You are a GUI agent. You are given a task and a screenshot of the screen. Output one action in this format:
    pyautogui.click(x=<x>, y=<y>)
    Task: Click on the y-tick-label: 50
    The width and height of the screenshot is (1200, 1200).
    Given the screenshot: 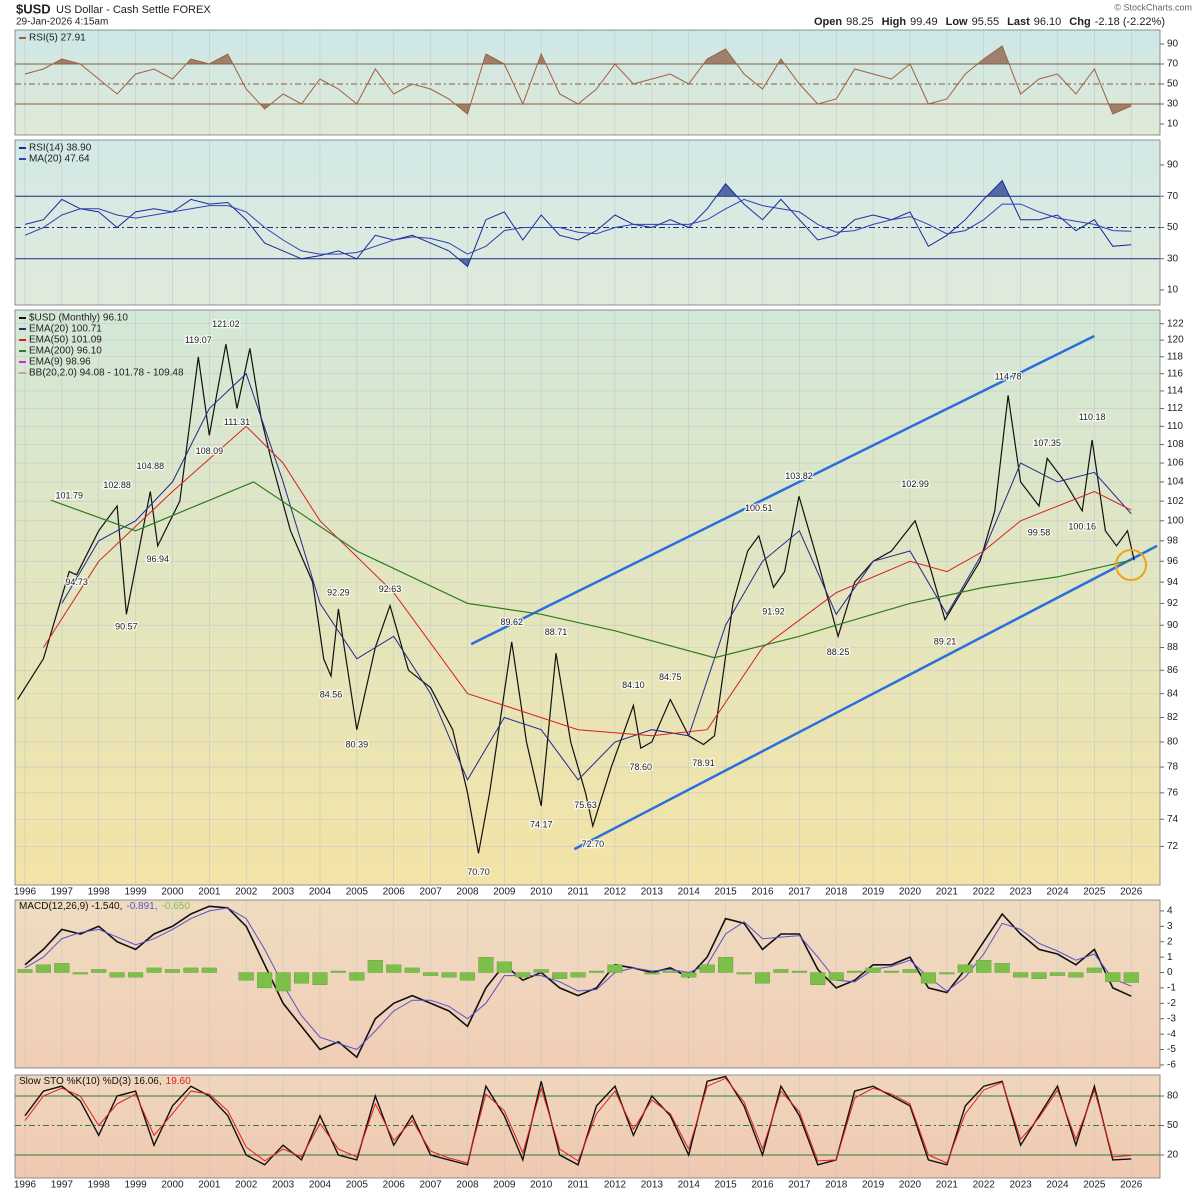 What is the action you would take?
    pyautogui.click(x=1173, y=1125)
    